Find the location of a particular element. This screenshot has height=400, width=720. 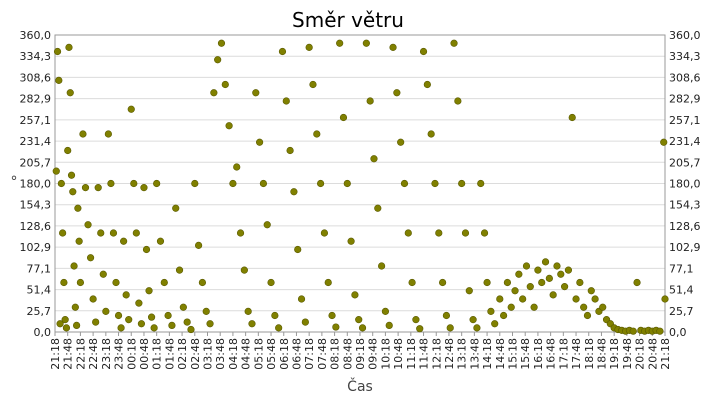

x-tick-label: 15:18 is located at coordinates (513, 354).